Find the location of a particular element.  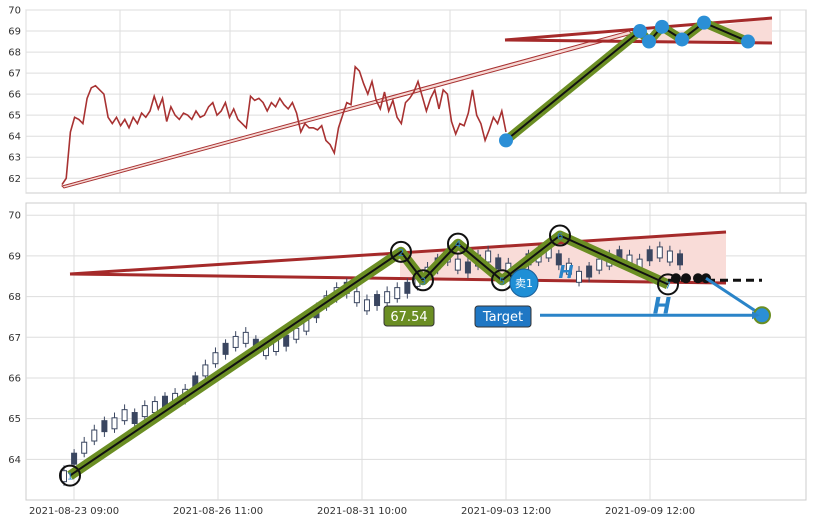

bottom-y-tick-label: 70 is located at coordinates (14, 216).